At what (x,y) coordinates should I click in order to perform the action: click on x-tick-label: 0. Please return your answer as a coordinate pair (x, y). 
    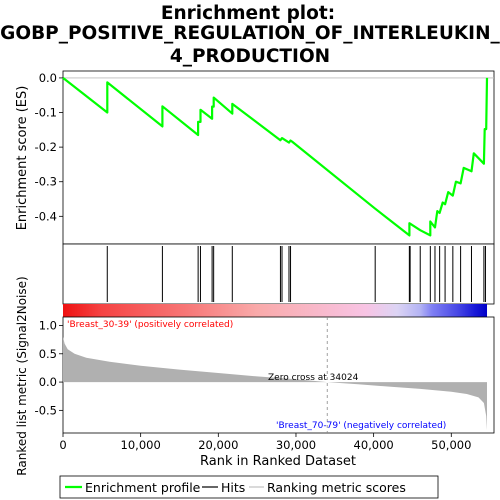
    Looking at the image, I should click on (62, 445).